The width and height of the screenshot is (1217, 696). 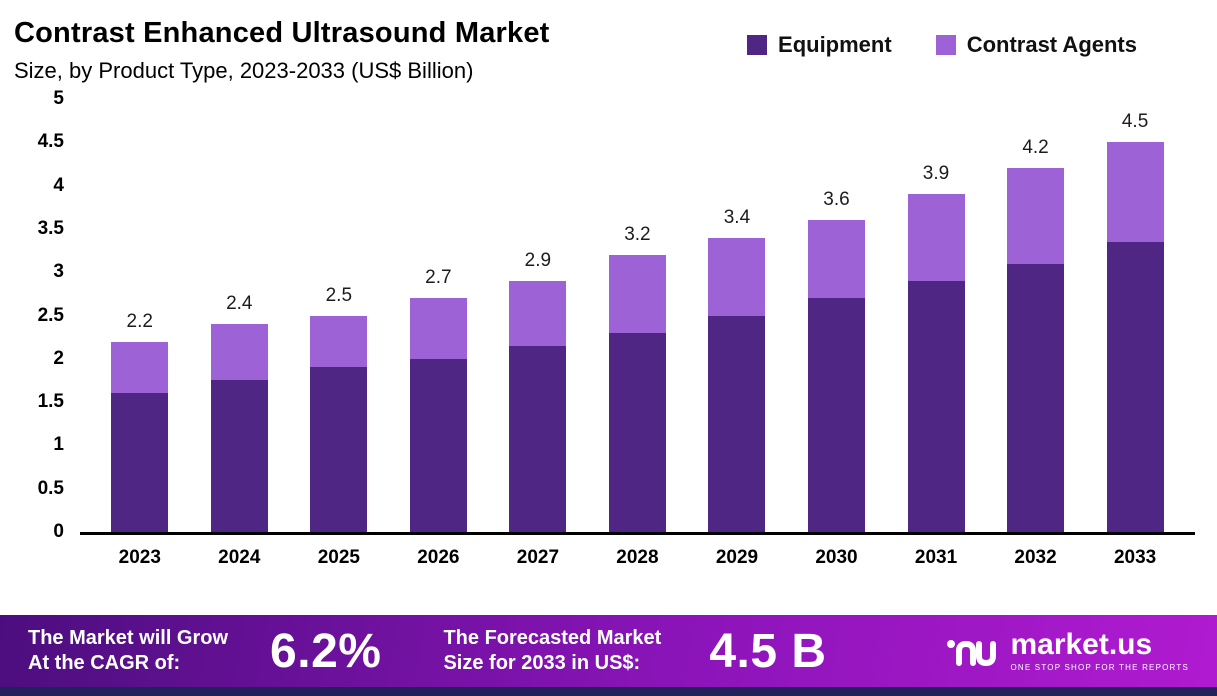 I want to click on x-axis-label: 2026, so click(x=438, y=557).